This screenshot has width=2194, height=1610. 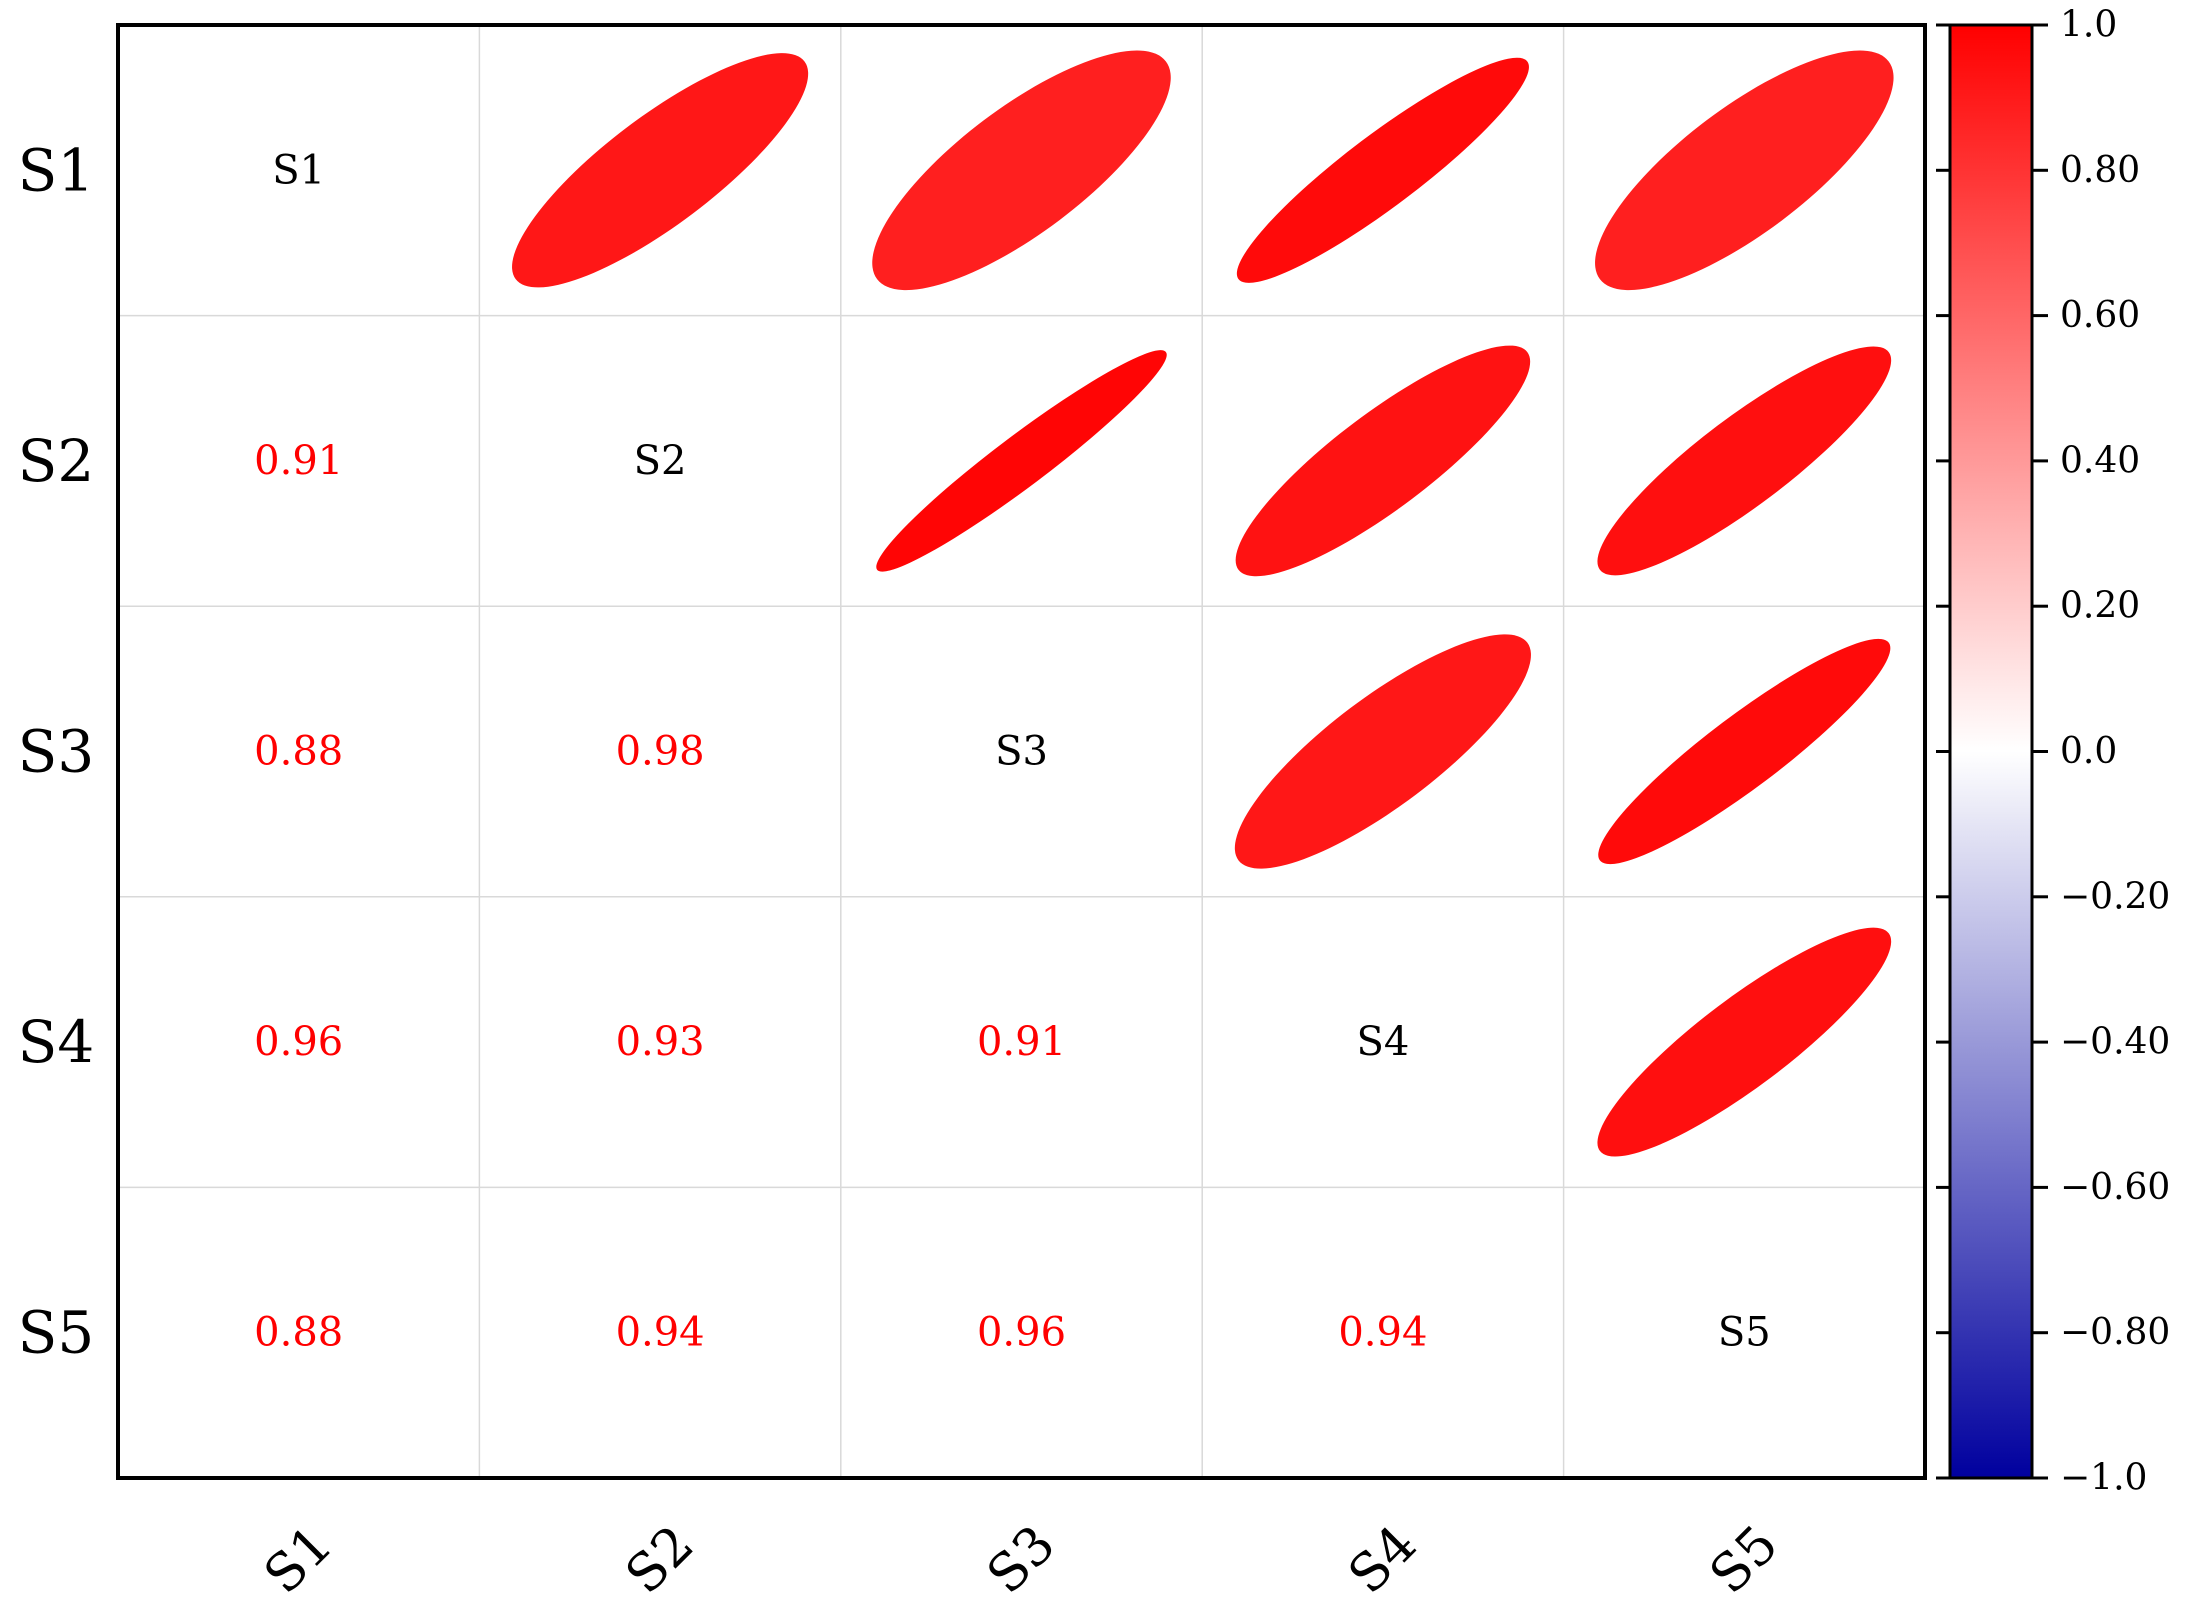 What do you see at coordinates (2100, 460) in the screenshot?
I see `colorbar-tick-label: 0.40` at bounding box center [2100, 460].